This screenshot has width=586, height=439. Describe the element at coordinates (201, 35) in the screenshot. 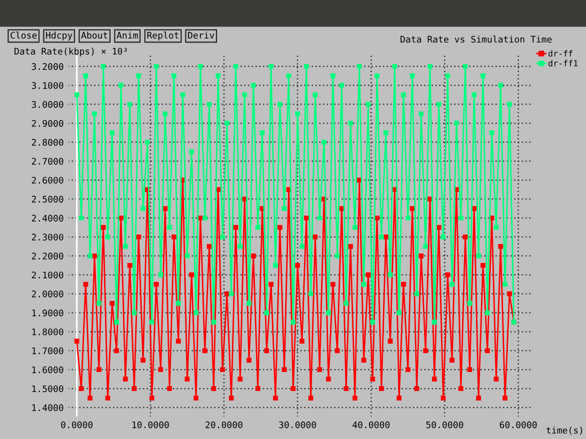

I see `text: Deriv` at that location.